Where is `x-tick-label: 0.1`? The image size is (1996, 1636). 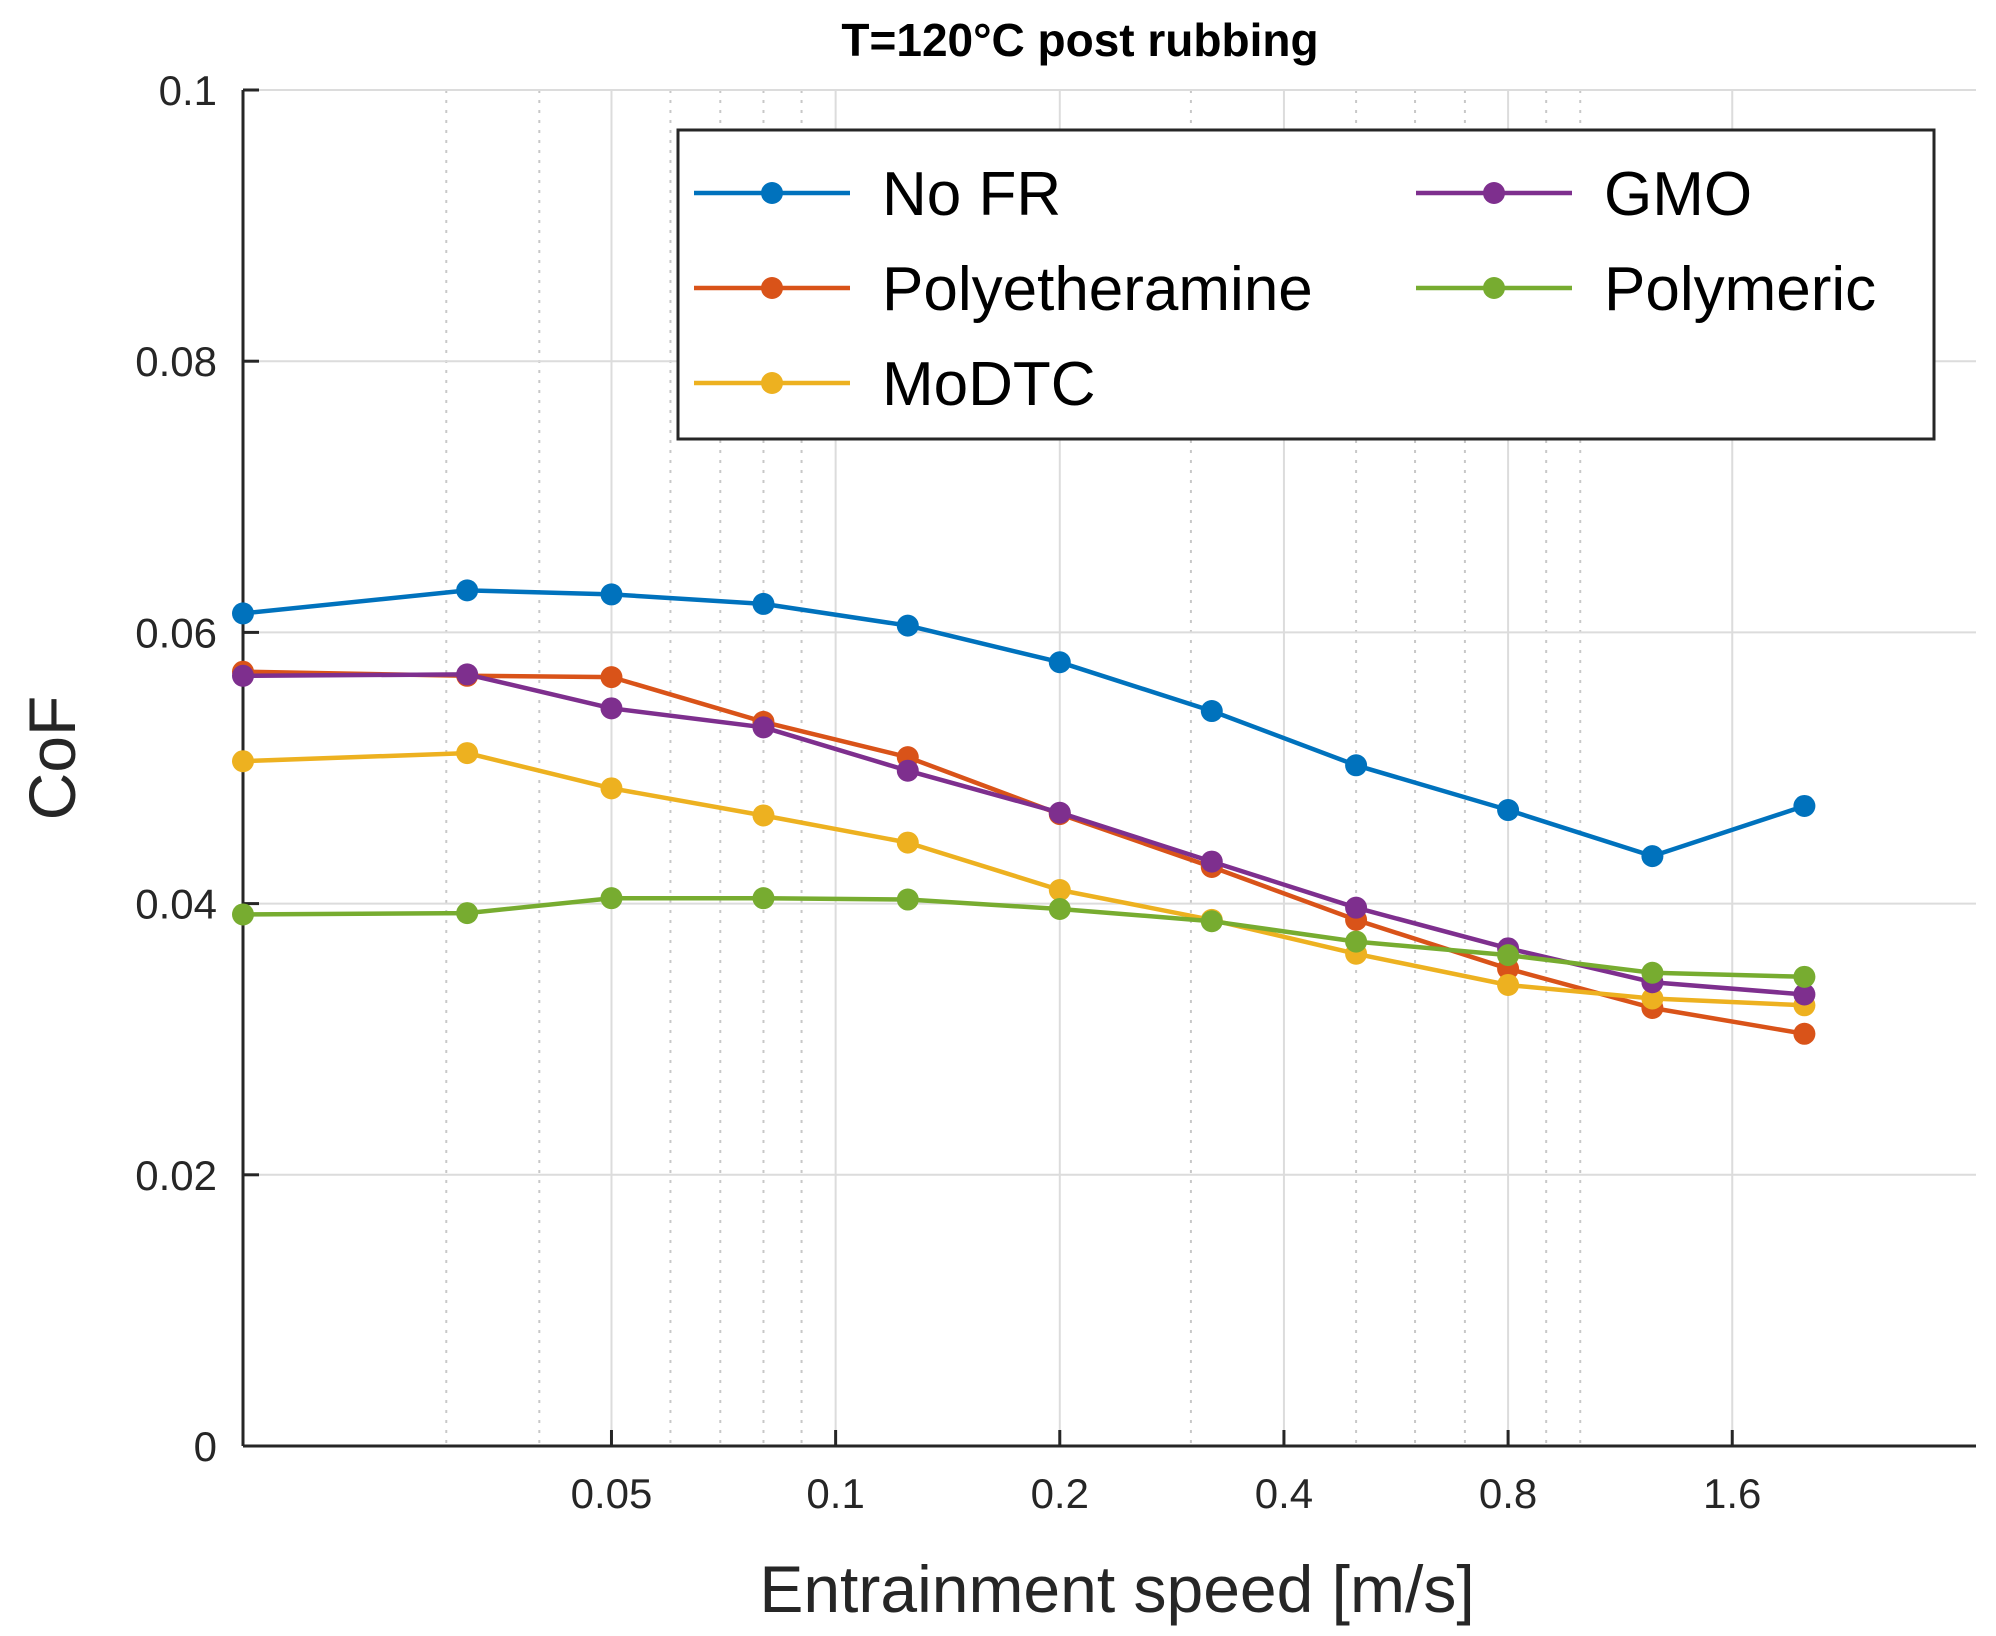
x-tick-label: 0.1 is located at coordinates (835, 1493).